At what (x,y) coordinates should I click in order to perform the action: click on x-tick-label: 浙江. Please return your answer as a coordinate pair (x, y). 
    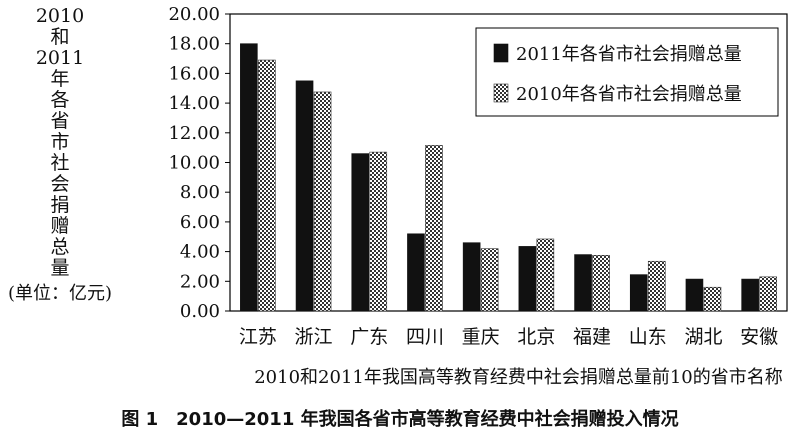
    Looking at the image, I should click on (314, 337).